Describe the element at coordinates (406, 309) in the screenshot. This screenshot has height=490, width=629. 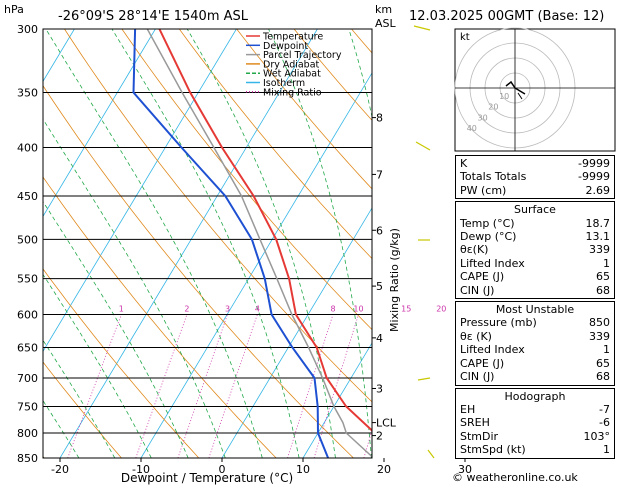
I see `mixing-ratio-label: 15` at that location.